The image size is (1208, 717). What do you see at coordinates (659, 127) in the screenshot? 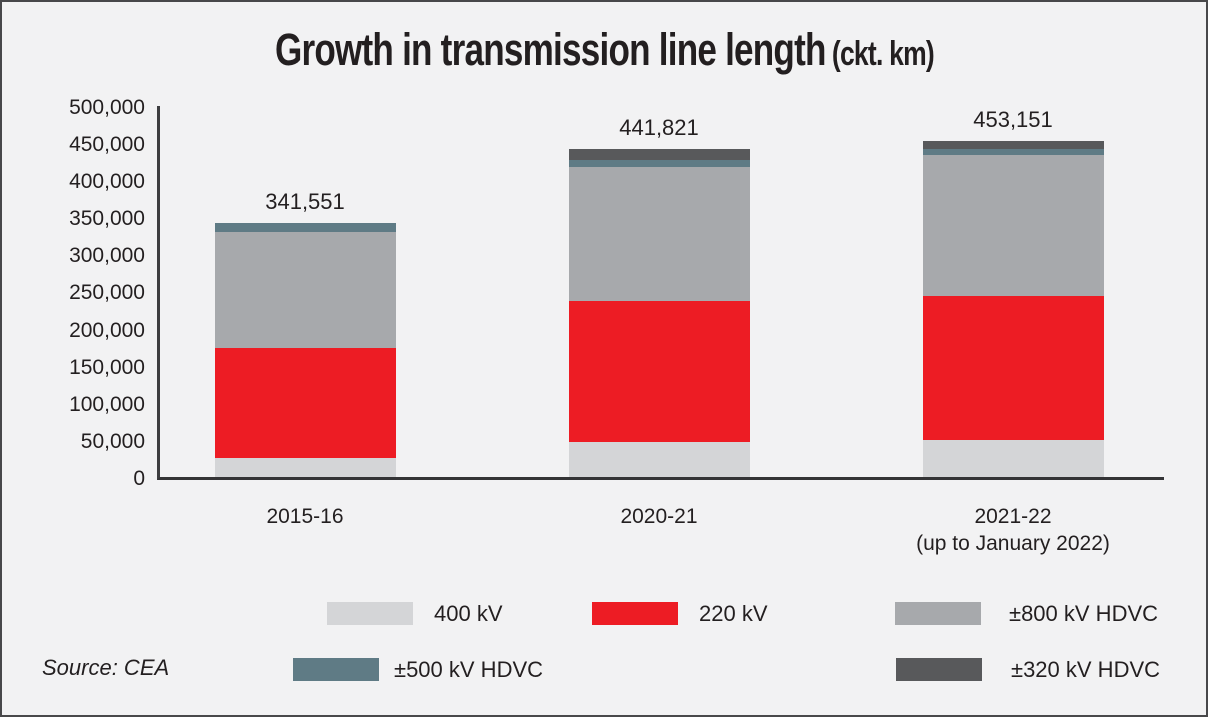
I see `bar-total-label: 441,821` at bounding box center [659, 127].